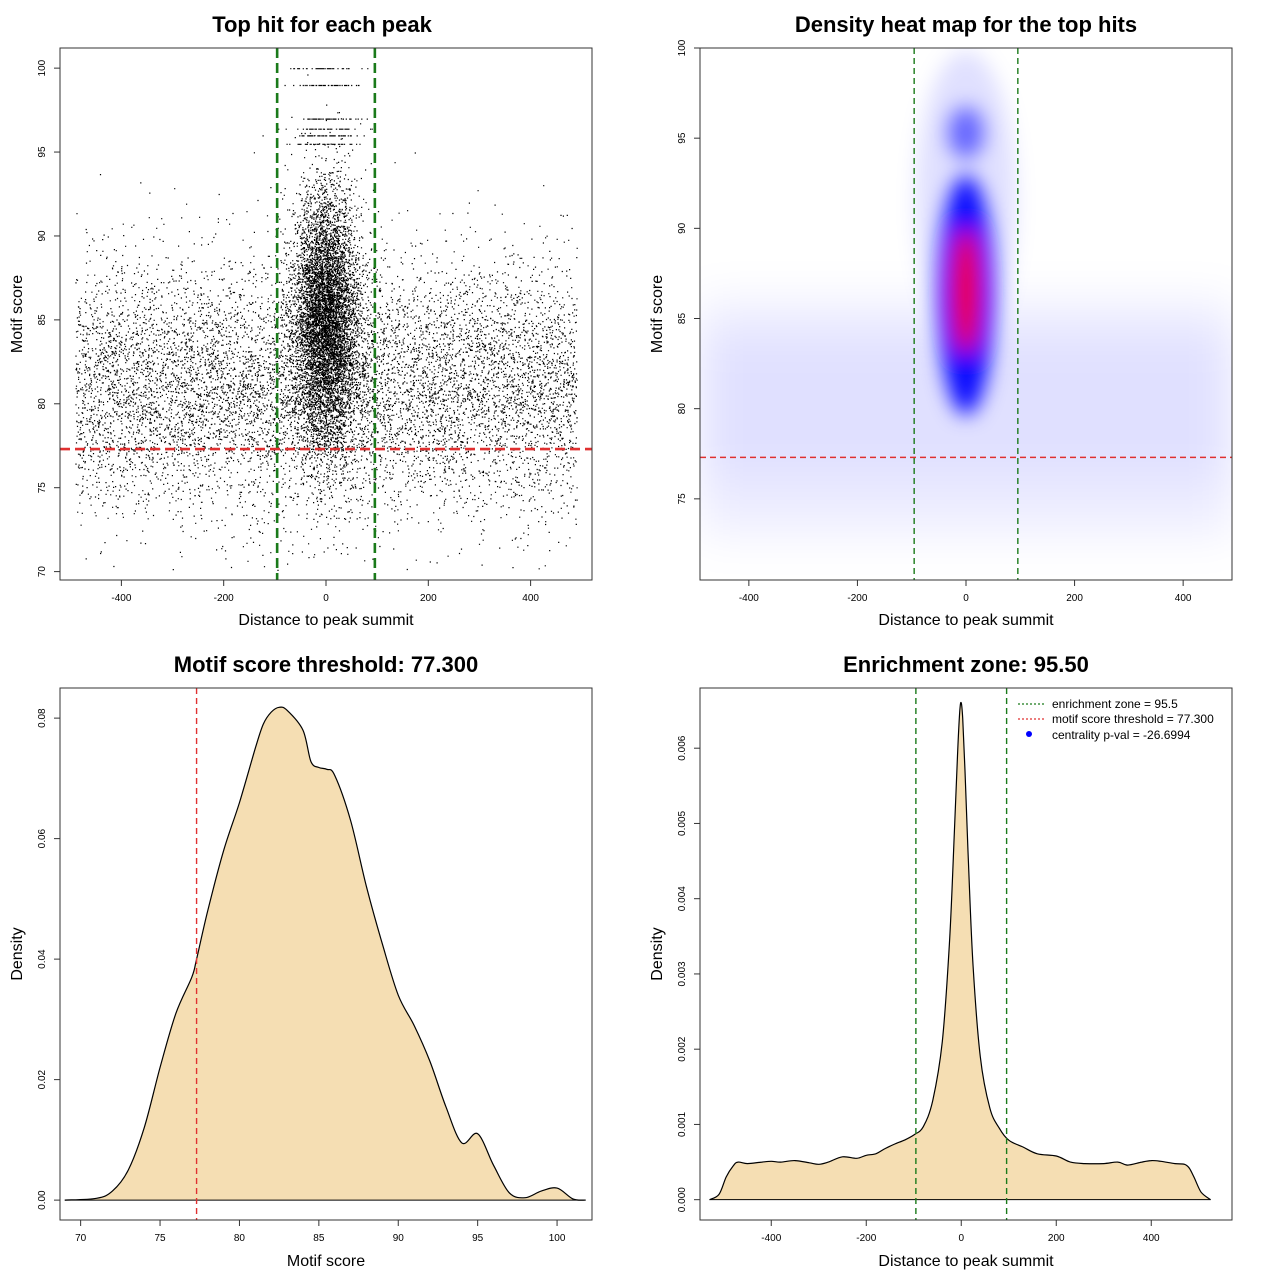 This screenshot has height=1280, width=1280. What do you see at coordinates (961, 1238) in the screenshot?
I see `distance-density-x-tick-label: 0` at bounding box center [961, 1238].